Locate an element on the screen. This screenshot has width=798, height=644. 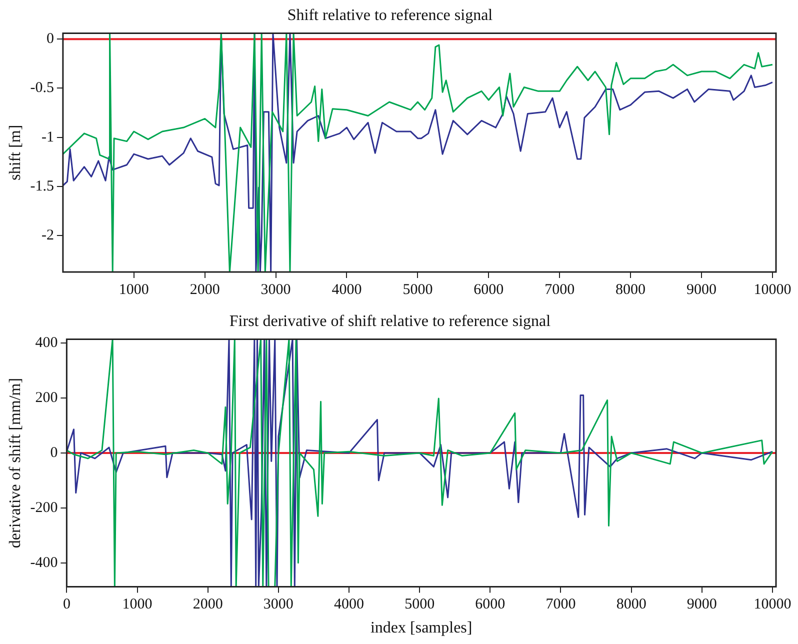
y-tick-label: 200 is located at coordinates (46, 398).